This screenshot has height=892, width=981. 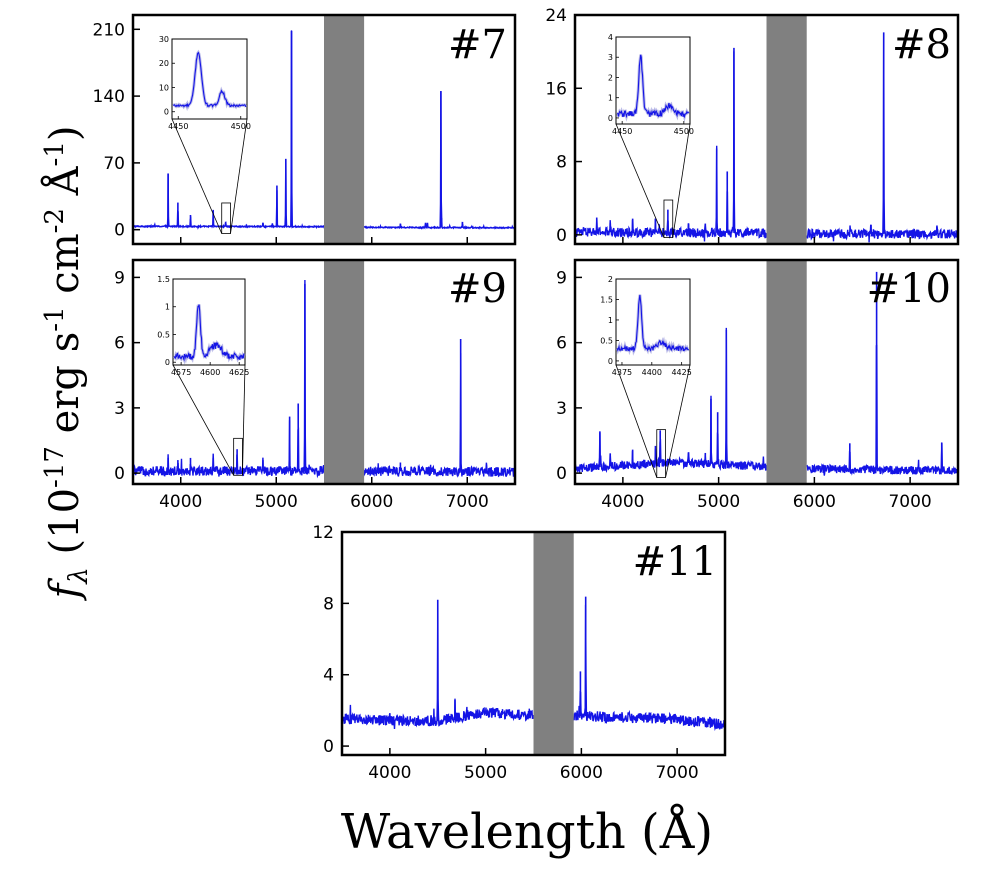 I want to click on y-tick-label: 4, so click(x=328, y=676).